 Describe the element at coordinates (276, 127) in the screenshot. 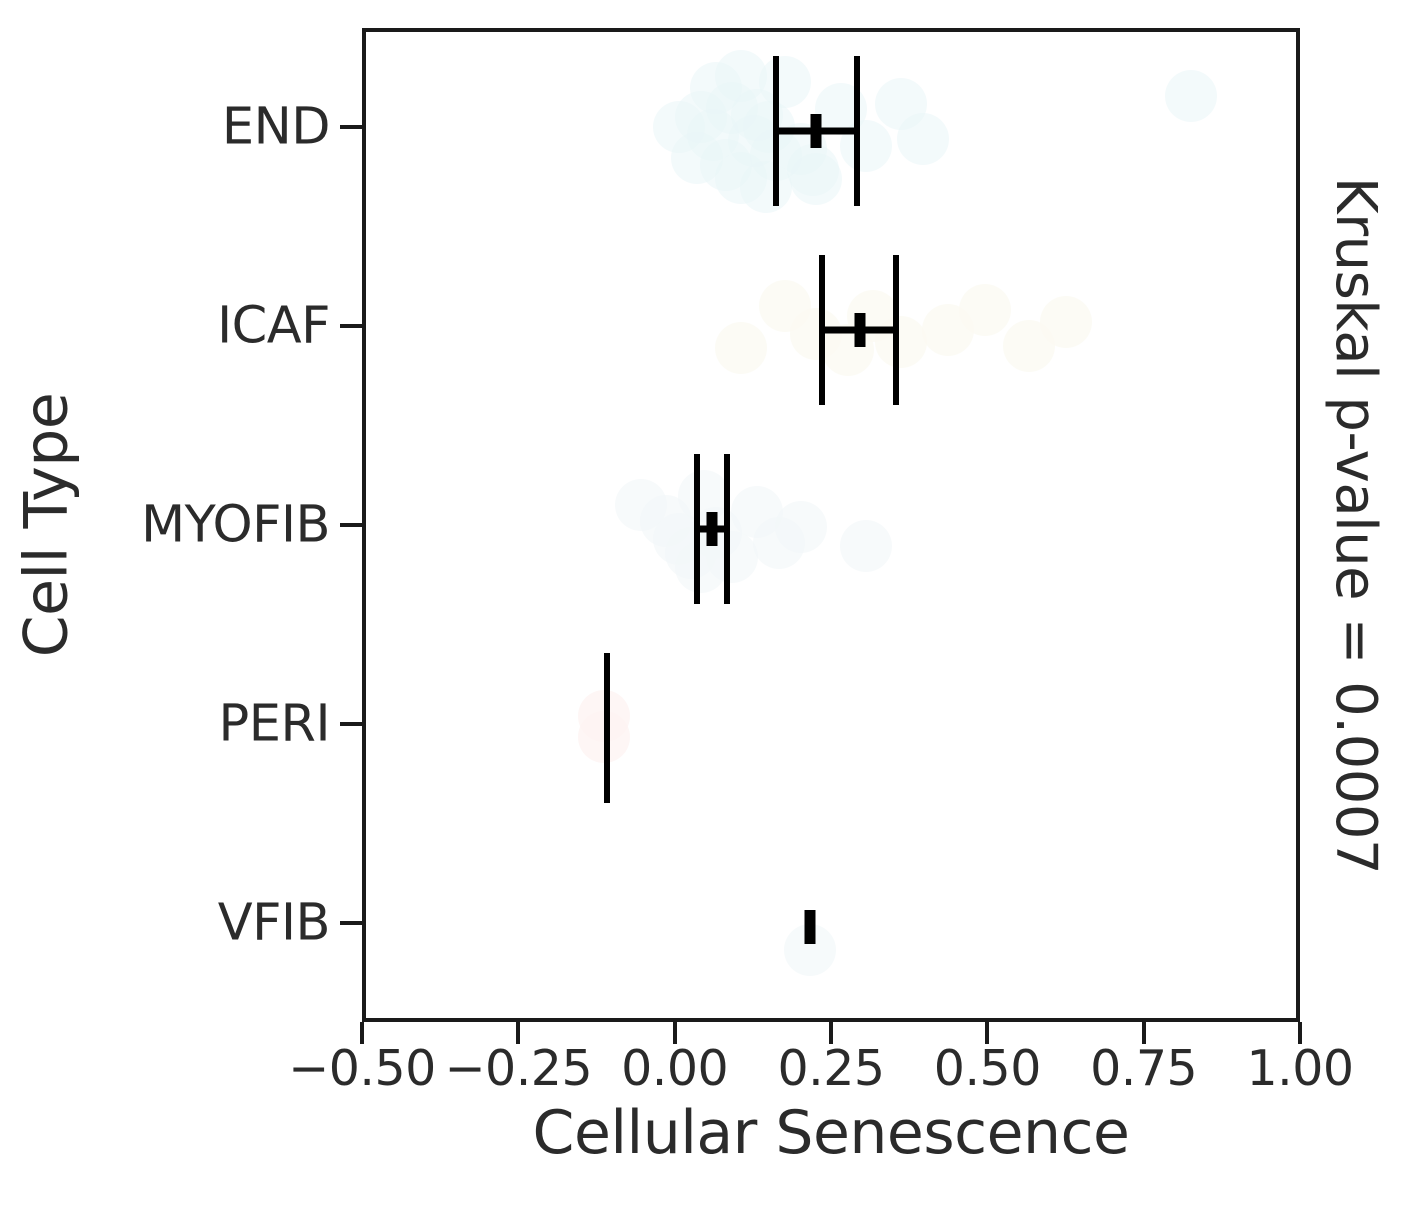

I see `y-axis-tick-label-end: END` at that location.